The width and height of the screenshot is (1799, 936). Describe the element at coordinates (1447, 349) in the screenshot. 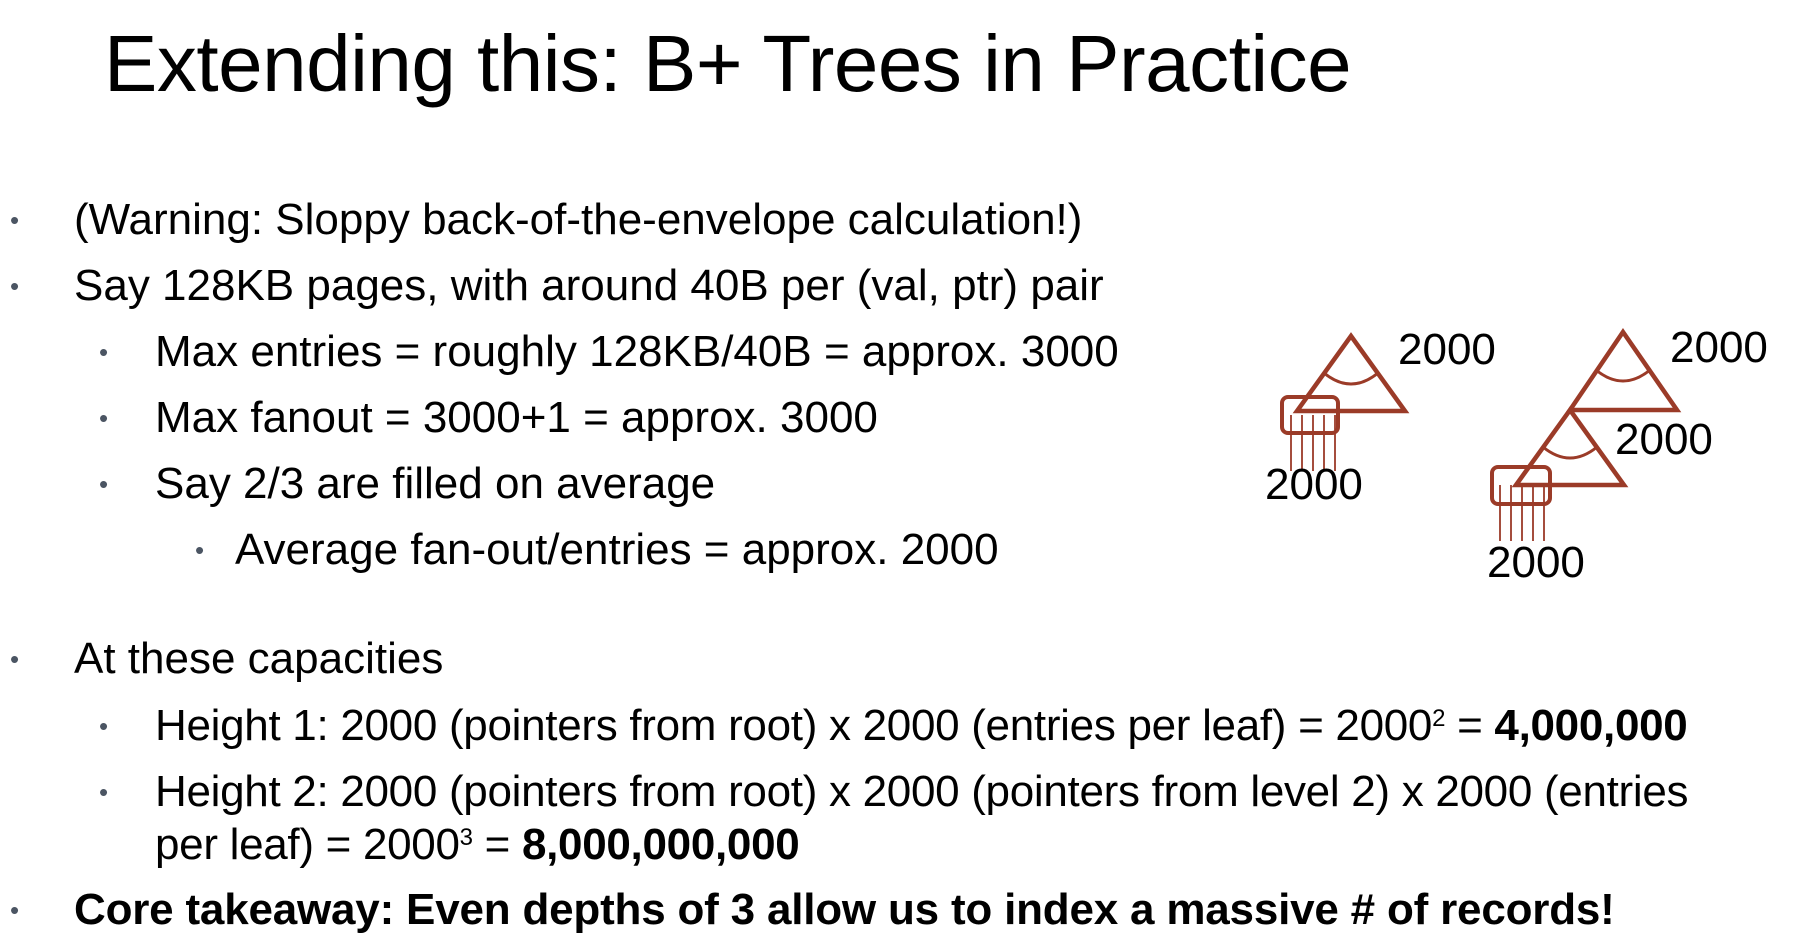

I see `tree-one-fanout-label: 2000` at that location.